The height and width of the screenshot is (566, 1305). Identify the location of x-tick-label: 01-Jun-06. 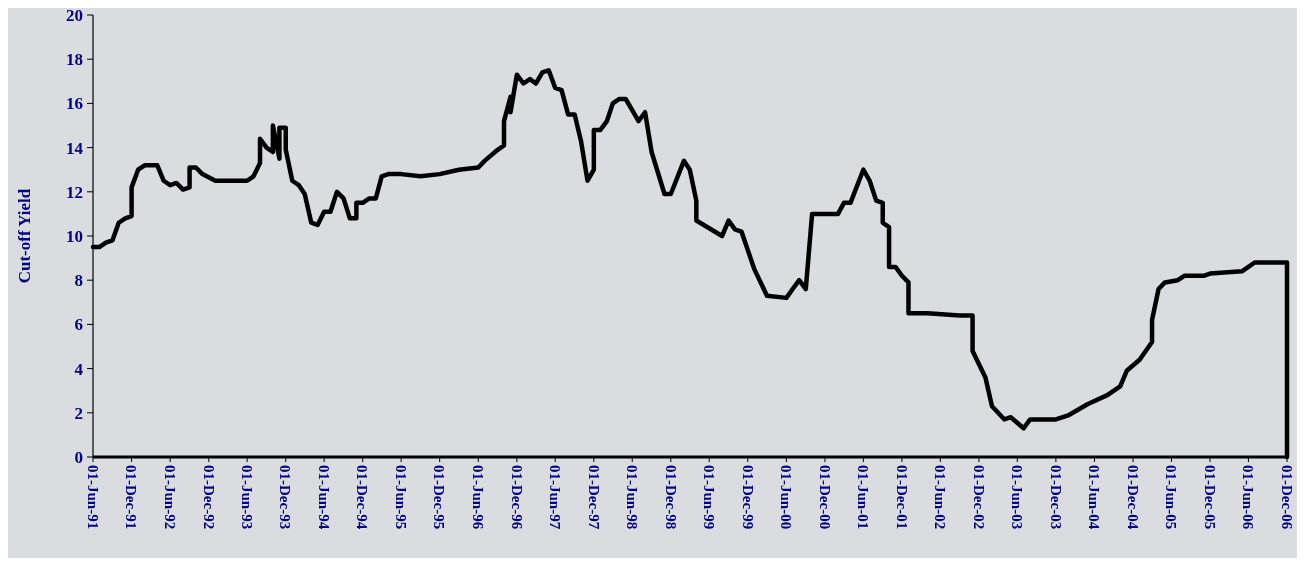
(1248, 497).